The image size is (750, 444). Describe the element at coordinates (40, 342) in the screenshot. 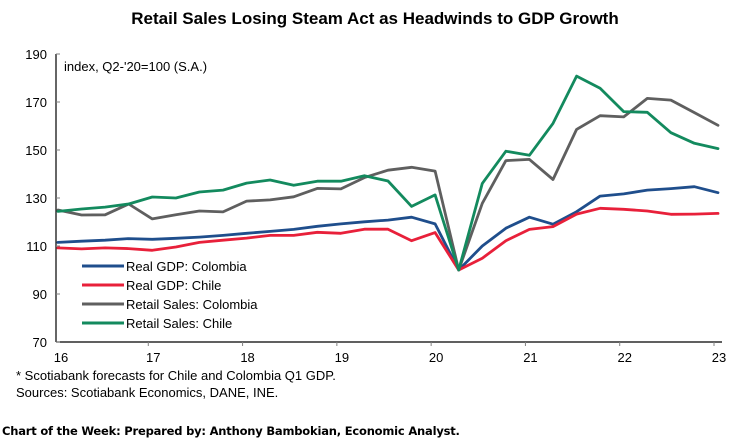

I see `y-tick-label: 70` at that location.